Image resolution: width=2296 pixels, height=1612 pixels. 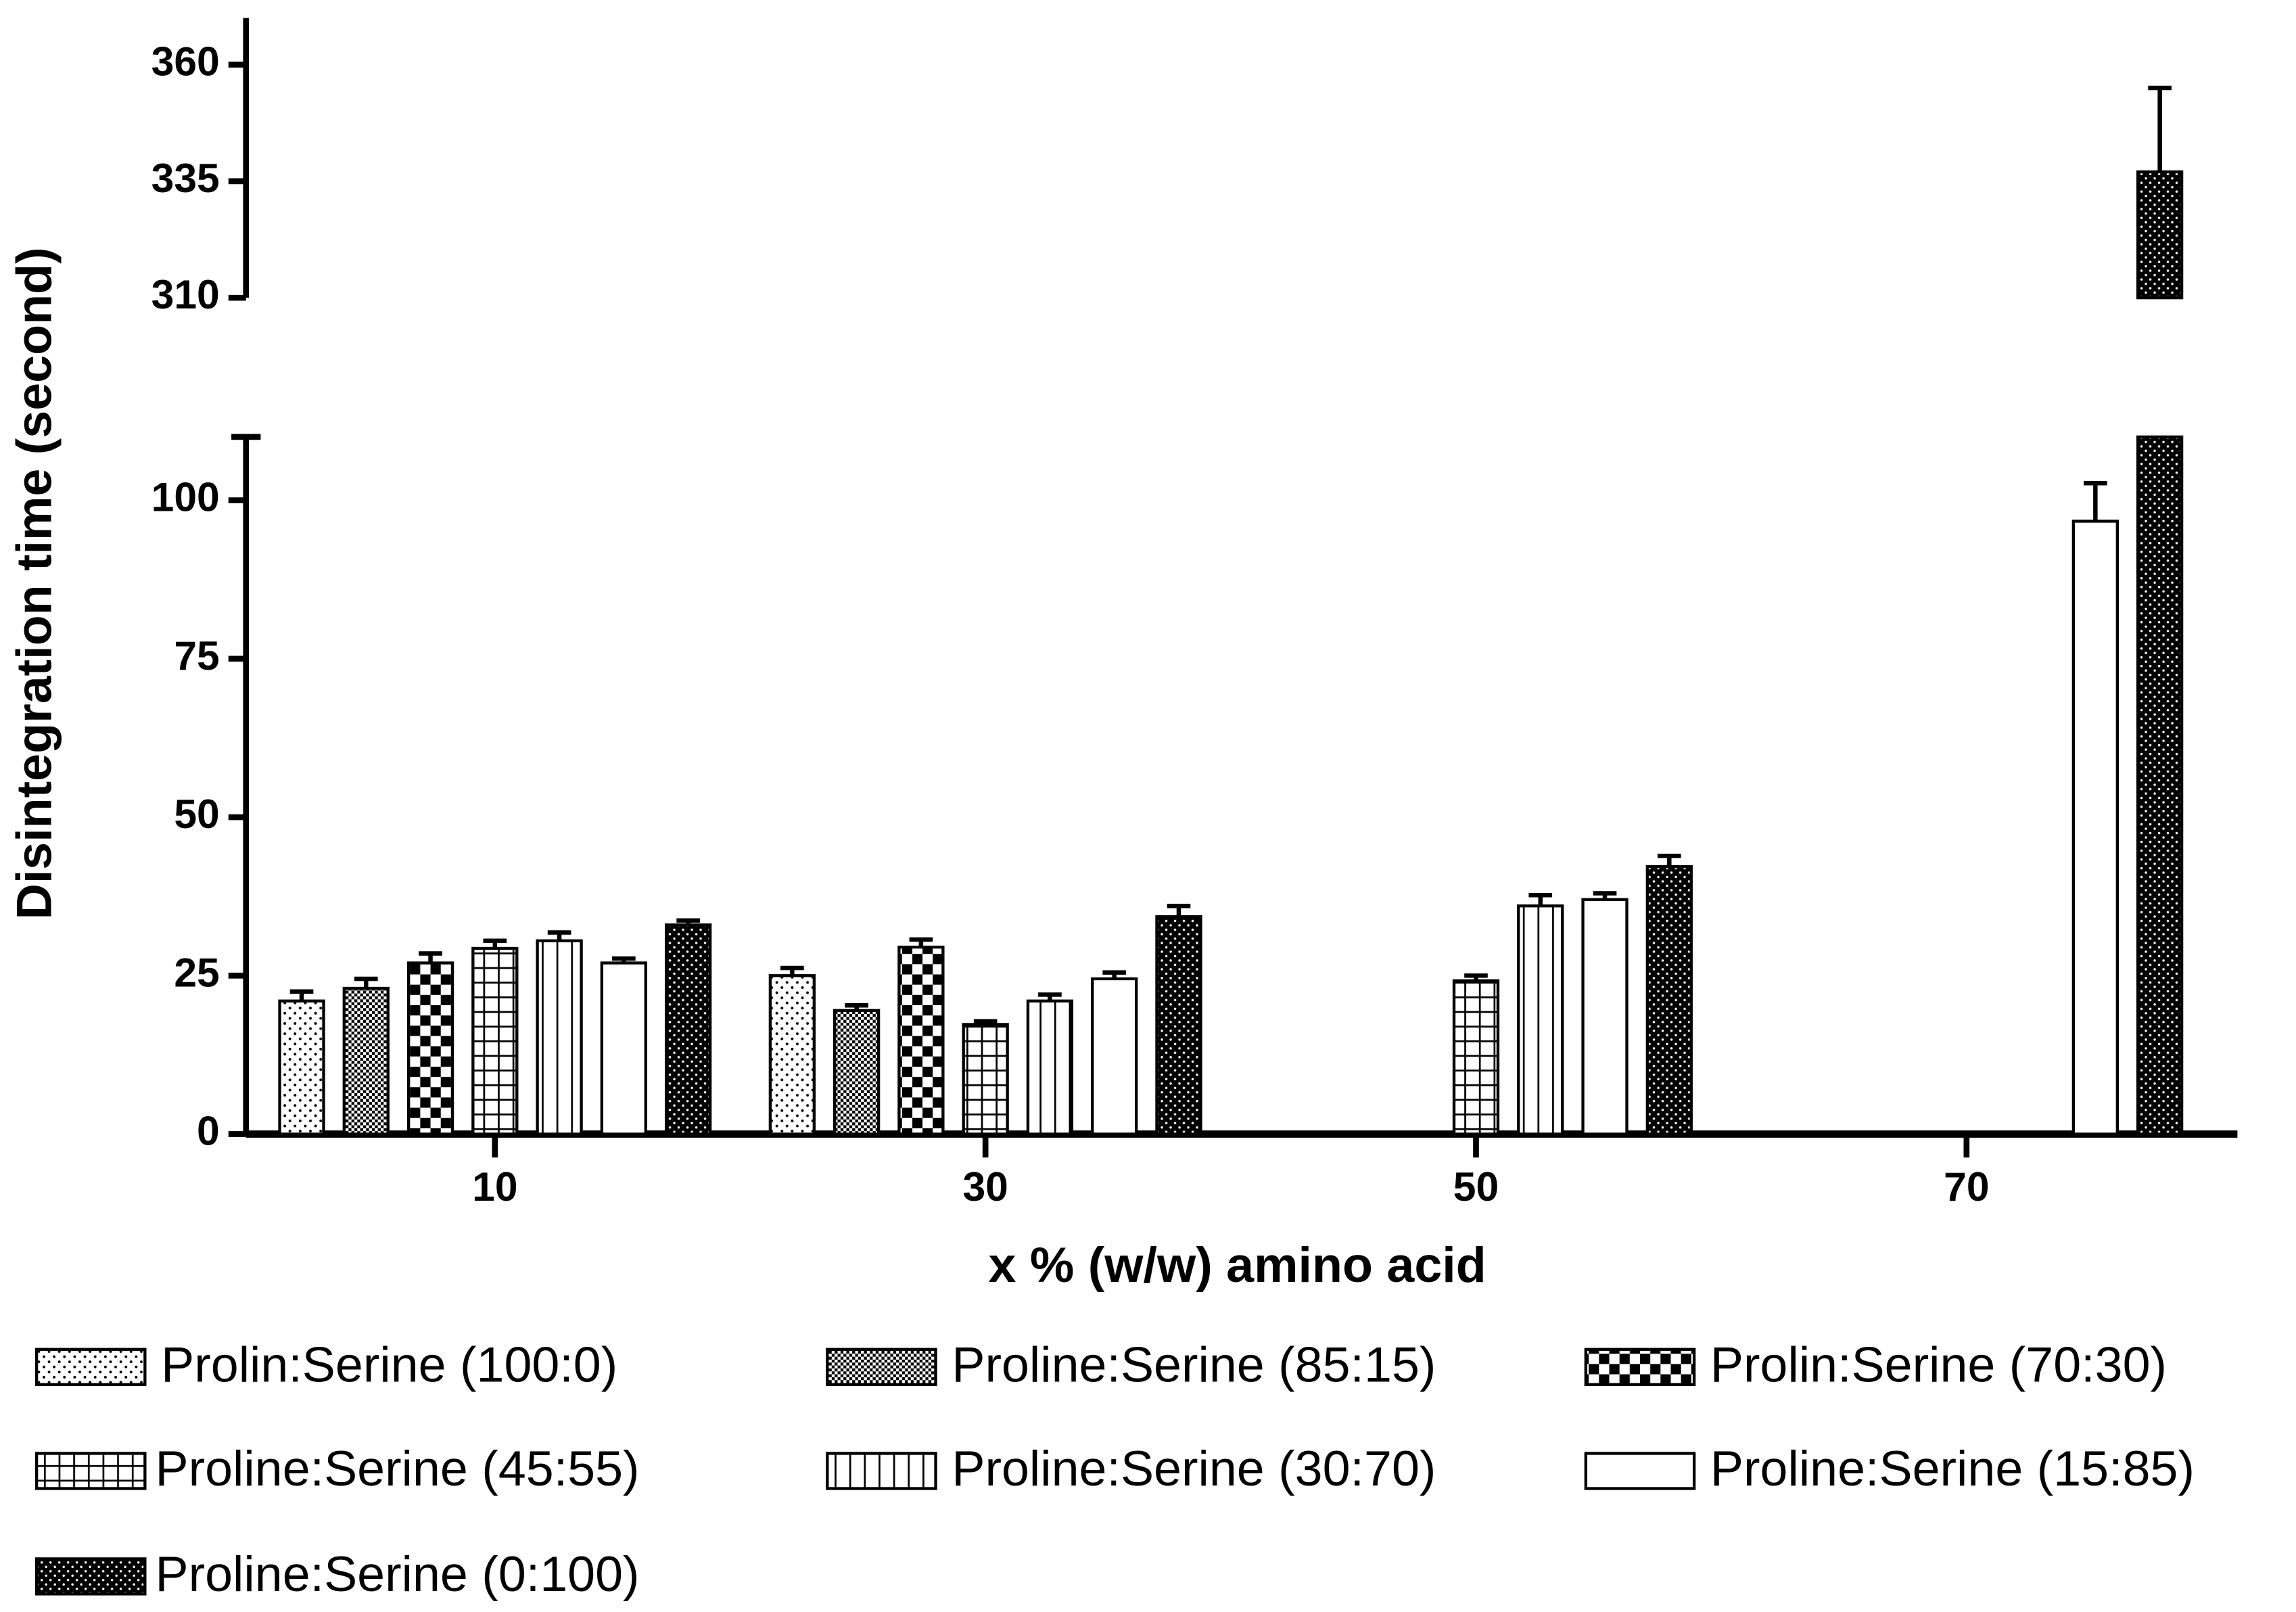 What do you see at coordinates (1237, 1265) in the screenshot?
I see `x-axis-label: x % (w/w) amino acid` at bounding box center [1237, 1265].